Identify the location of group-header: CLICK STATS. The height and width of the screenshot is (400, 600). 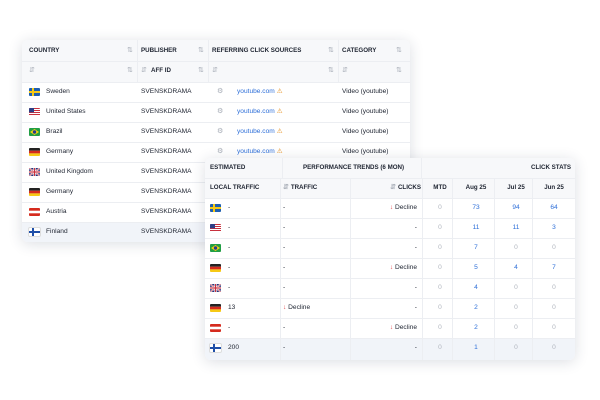
(551, 167).